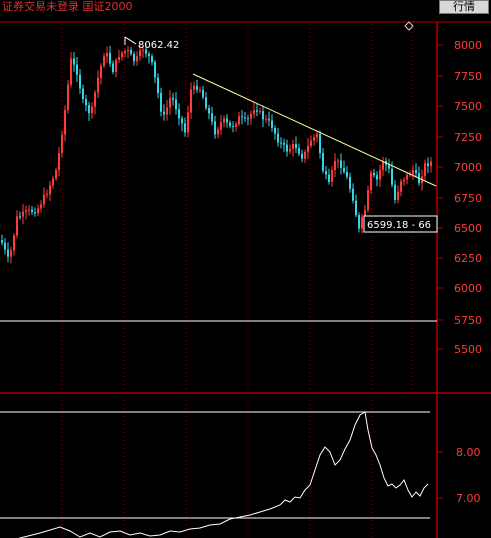  I want to click on diamond-icon, so click(409, 26).